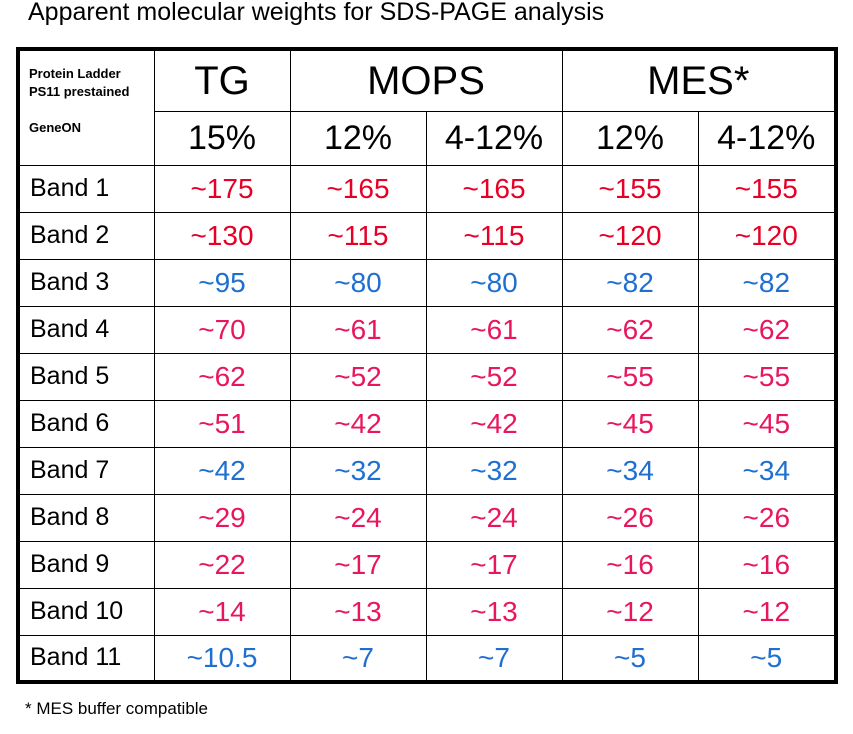  I want to click on weight-value: ~70, so click(222, 329).